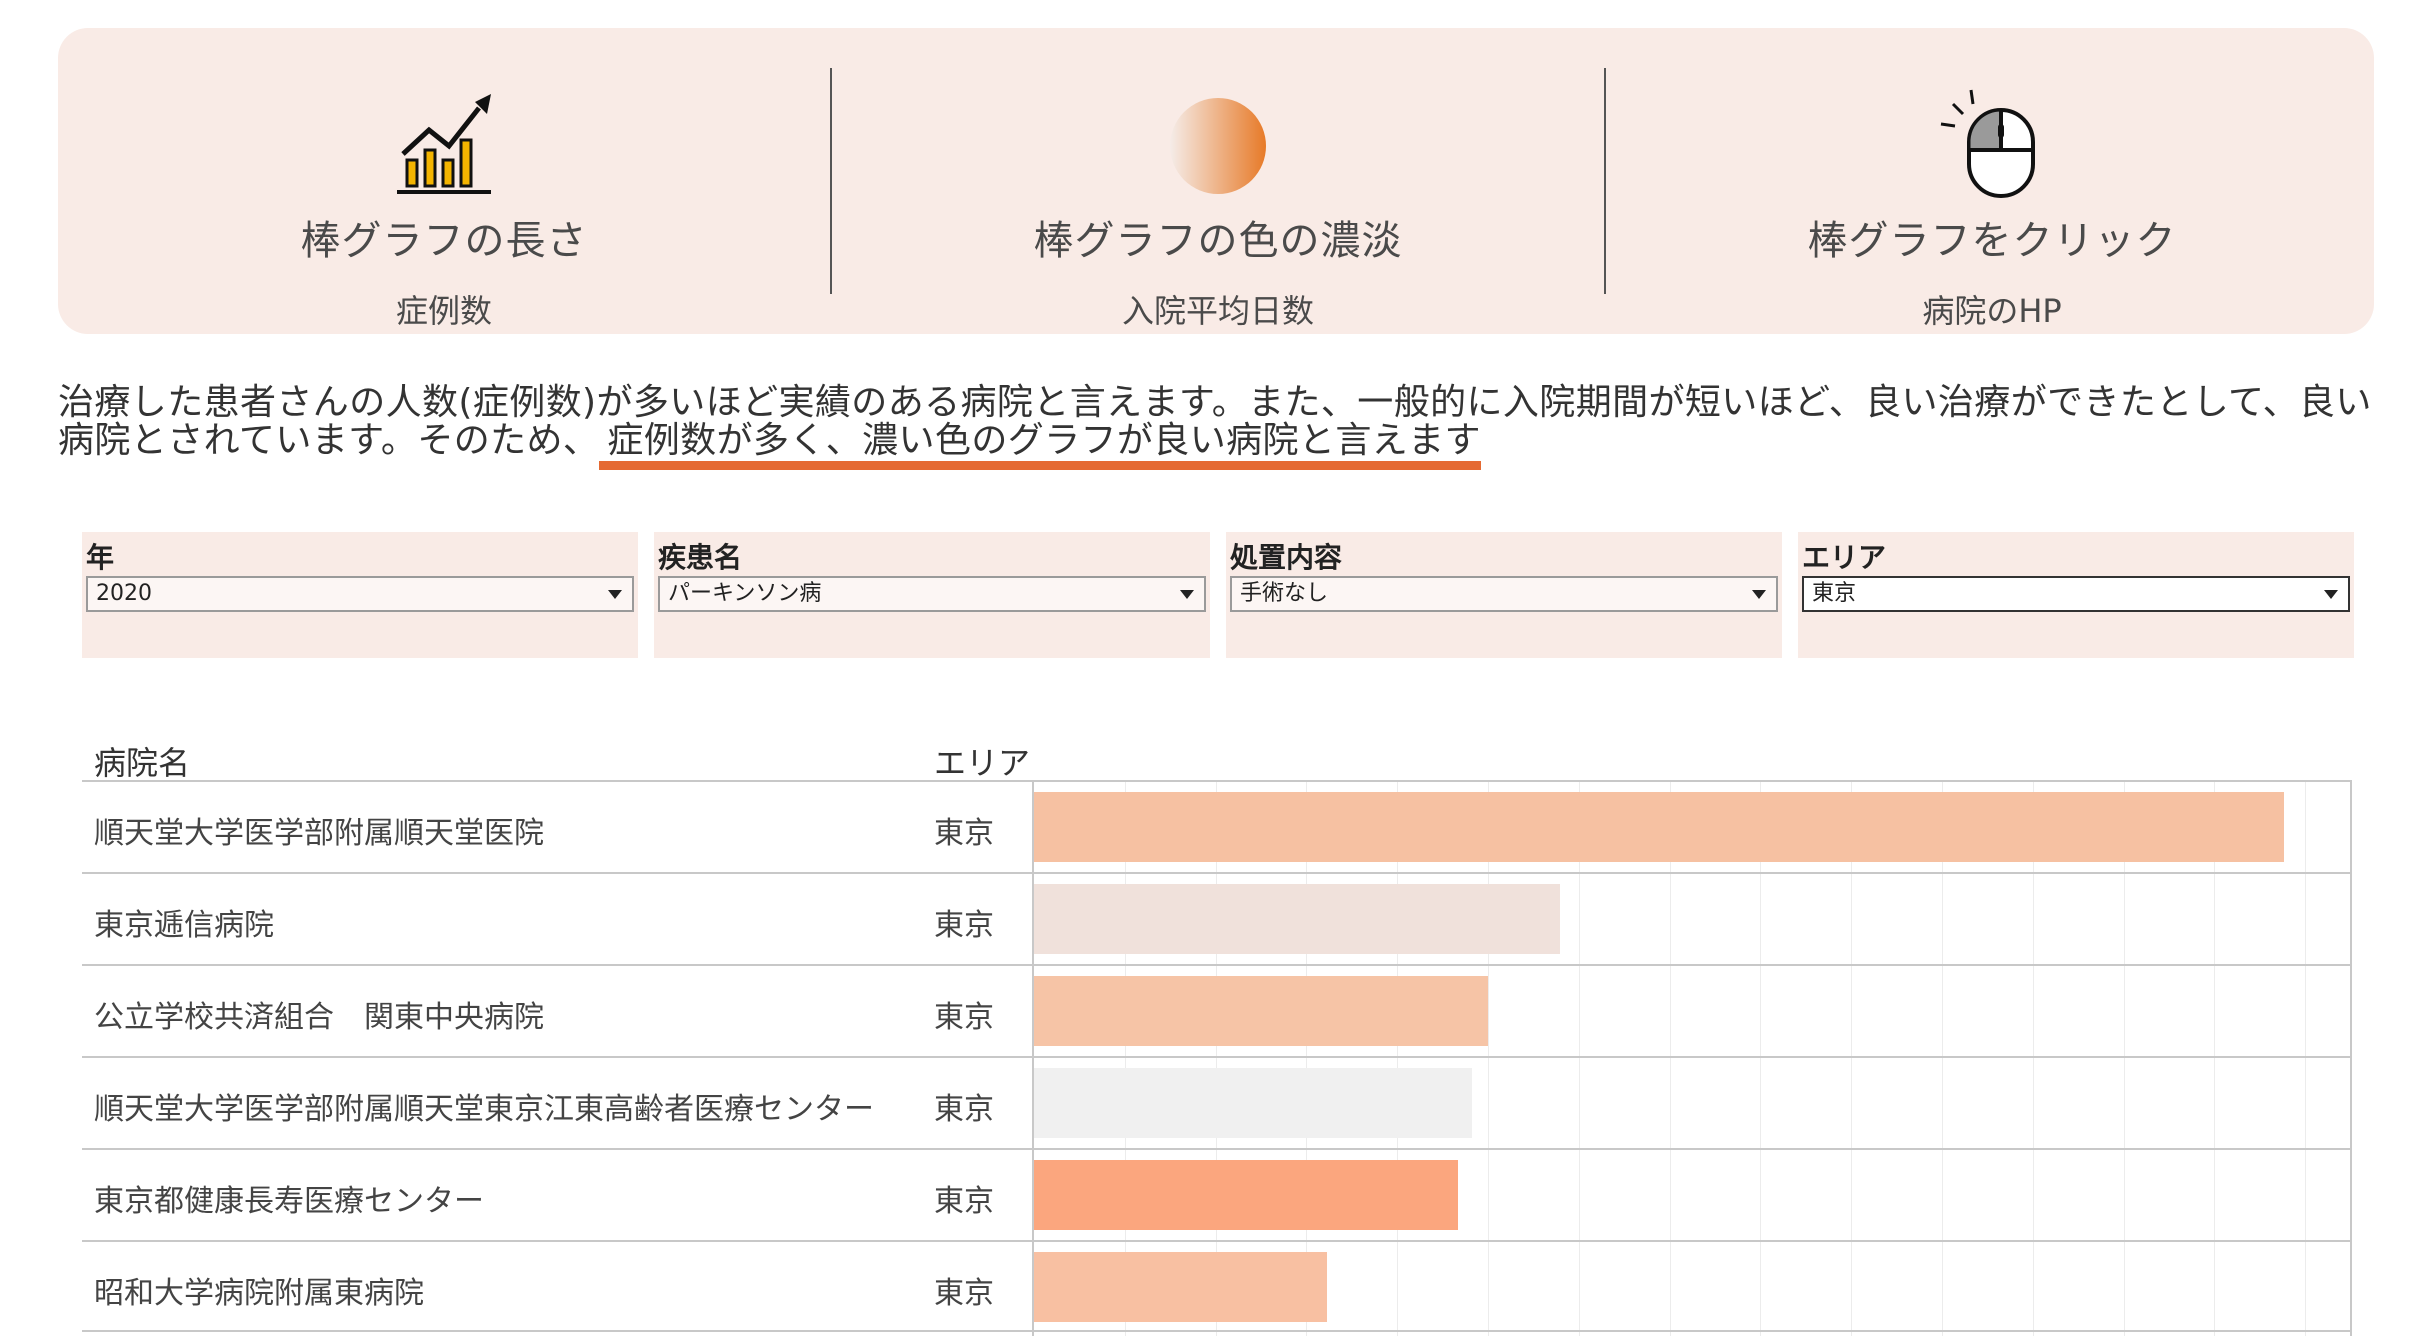 The height and width of the screenshot is (1336, 2432). I want to click on filter-disease: 疾患名 パーキンソン病, so click(932, 595).